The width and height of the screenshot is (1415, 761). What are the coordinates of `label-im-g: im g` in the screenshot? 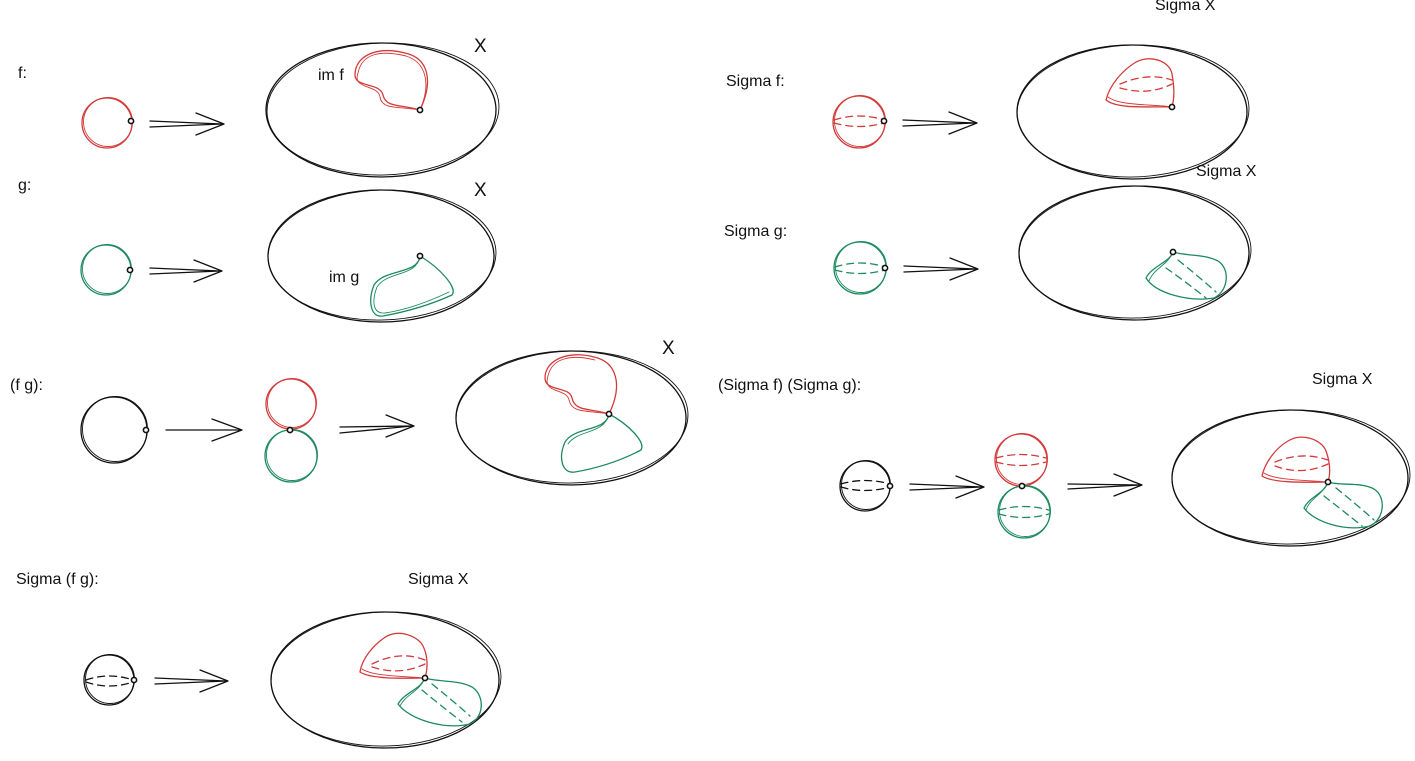 It's located at (344, 277).